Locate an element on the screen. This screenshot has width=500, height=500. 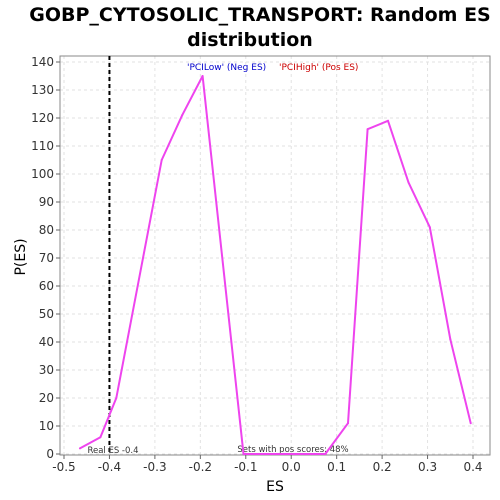
legend-entry-1: 'PCIHigh' (Pos ES) is located at coordinates (318, 68).